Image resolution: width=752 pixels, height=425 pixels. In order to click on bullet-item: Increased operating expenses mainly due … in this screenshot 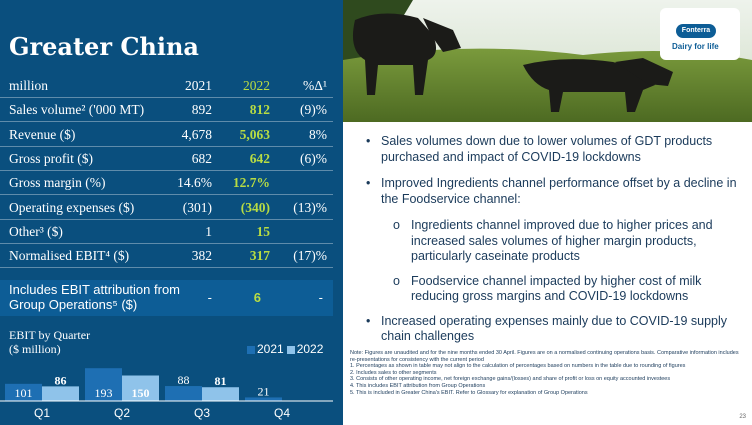, I will do `click(551, 329)`.